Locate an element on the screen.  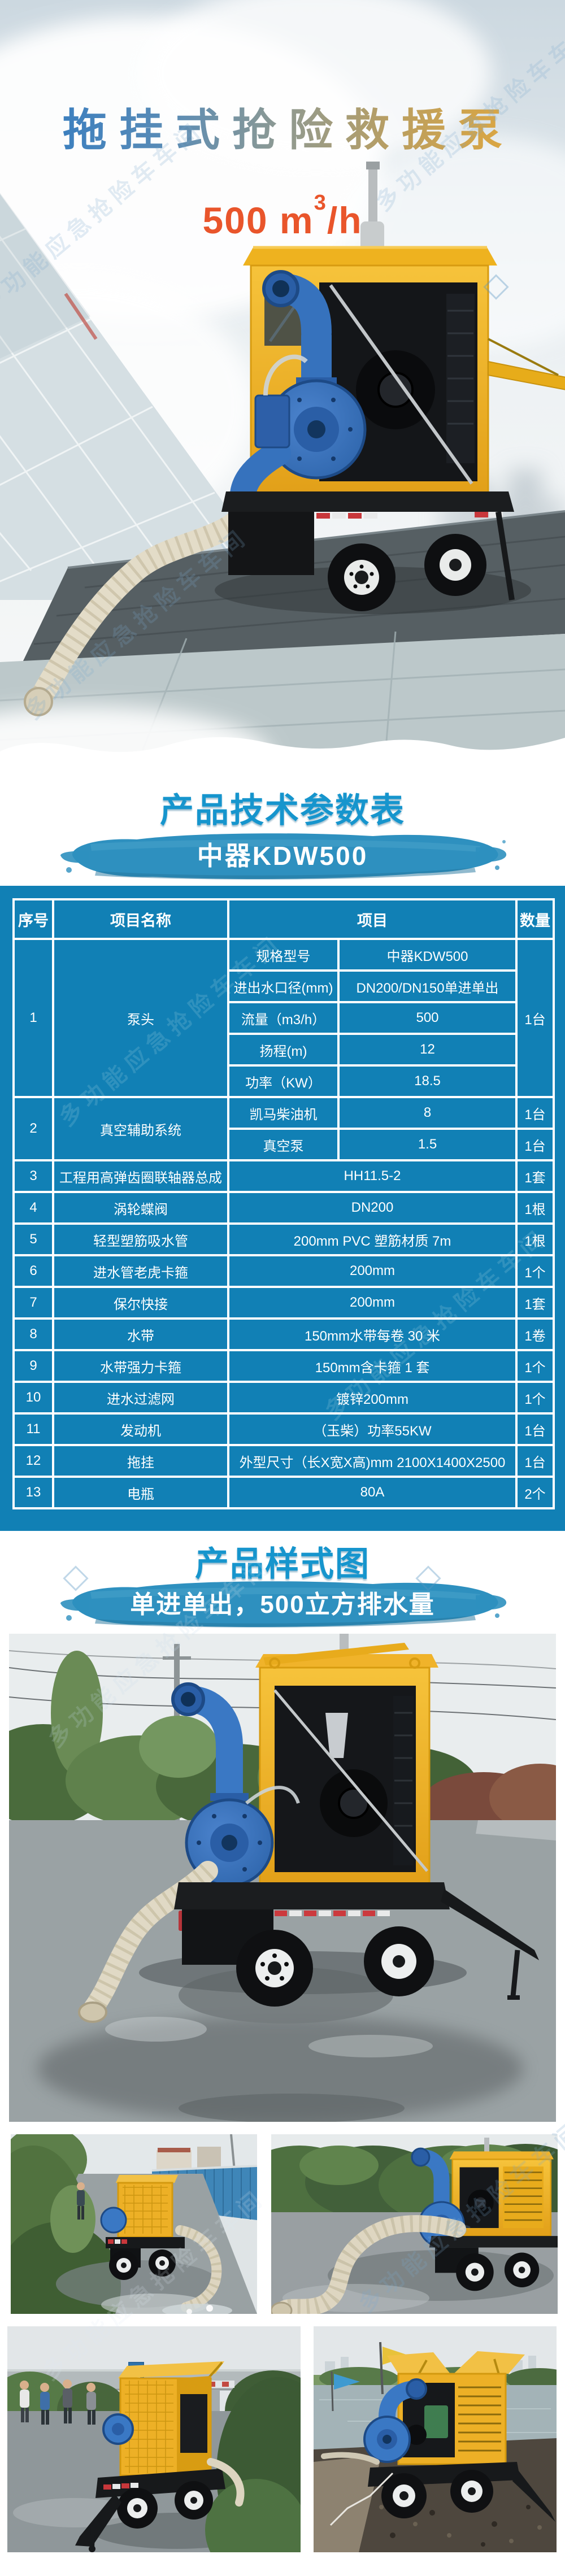
cell-value: 200mm PVC 塑筋材质 7m is located at coordinates (372, 1239).